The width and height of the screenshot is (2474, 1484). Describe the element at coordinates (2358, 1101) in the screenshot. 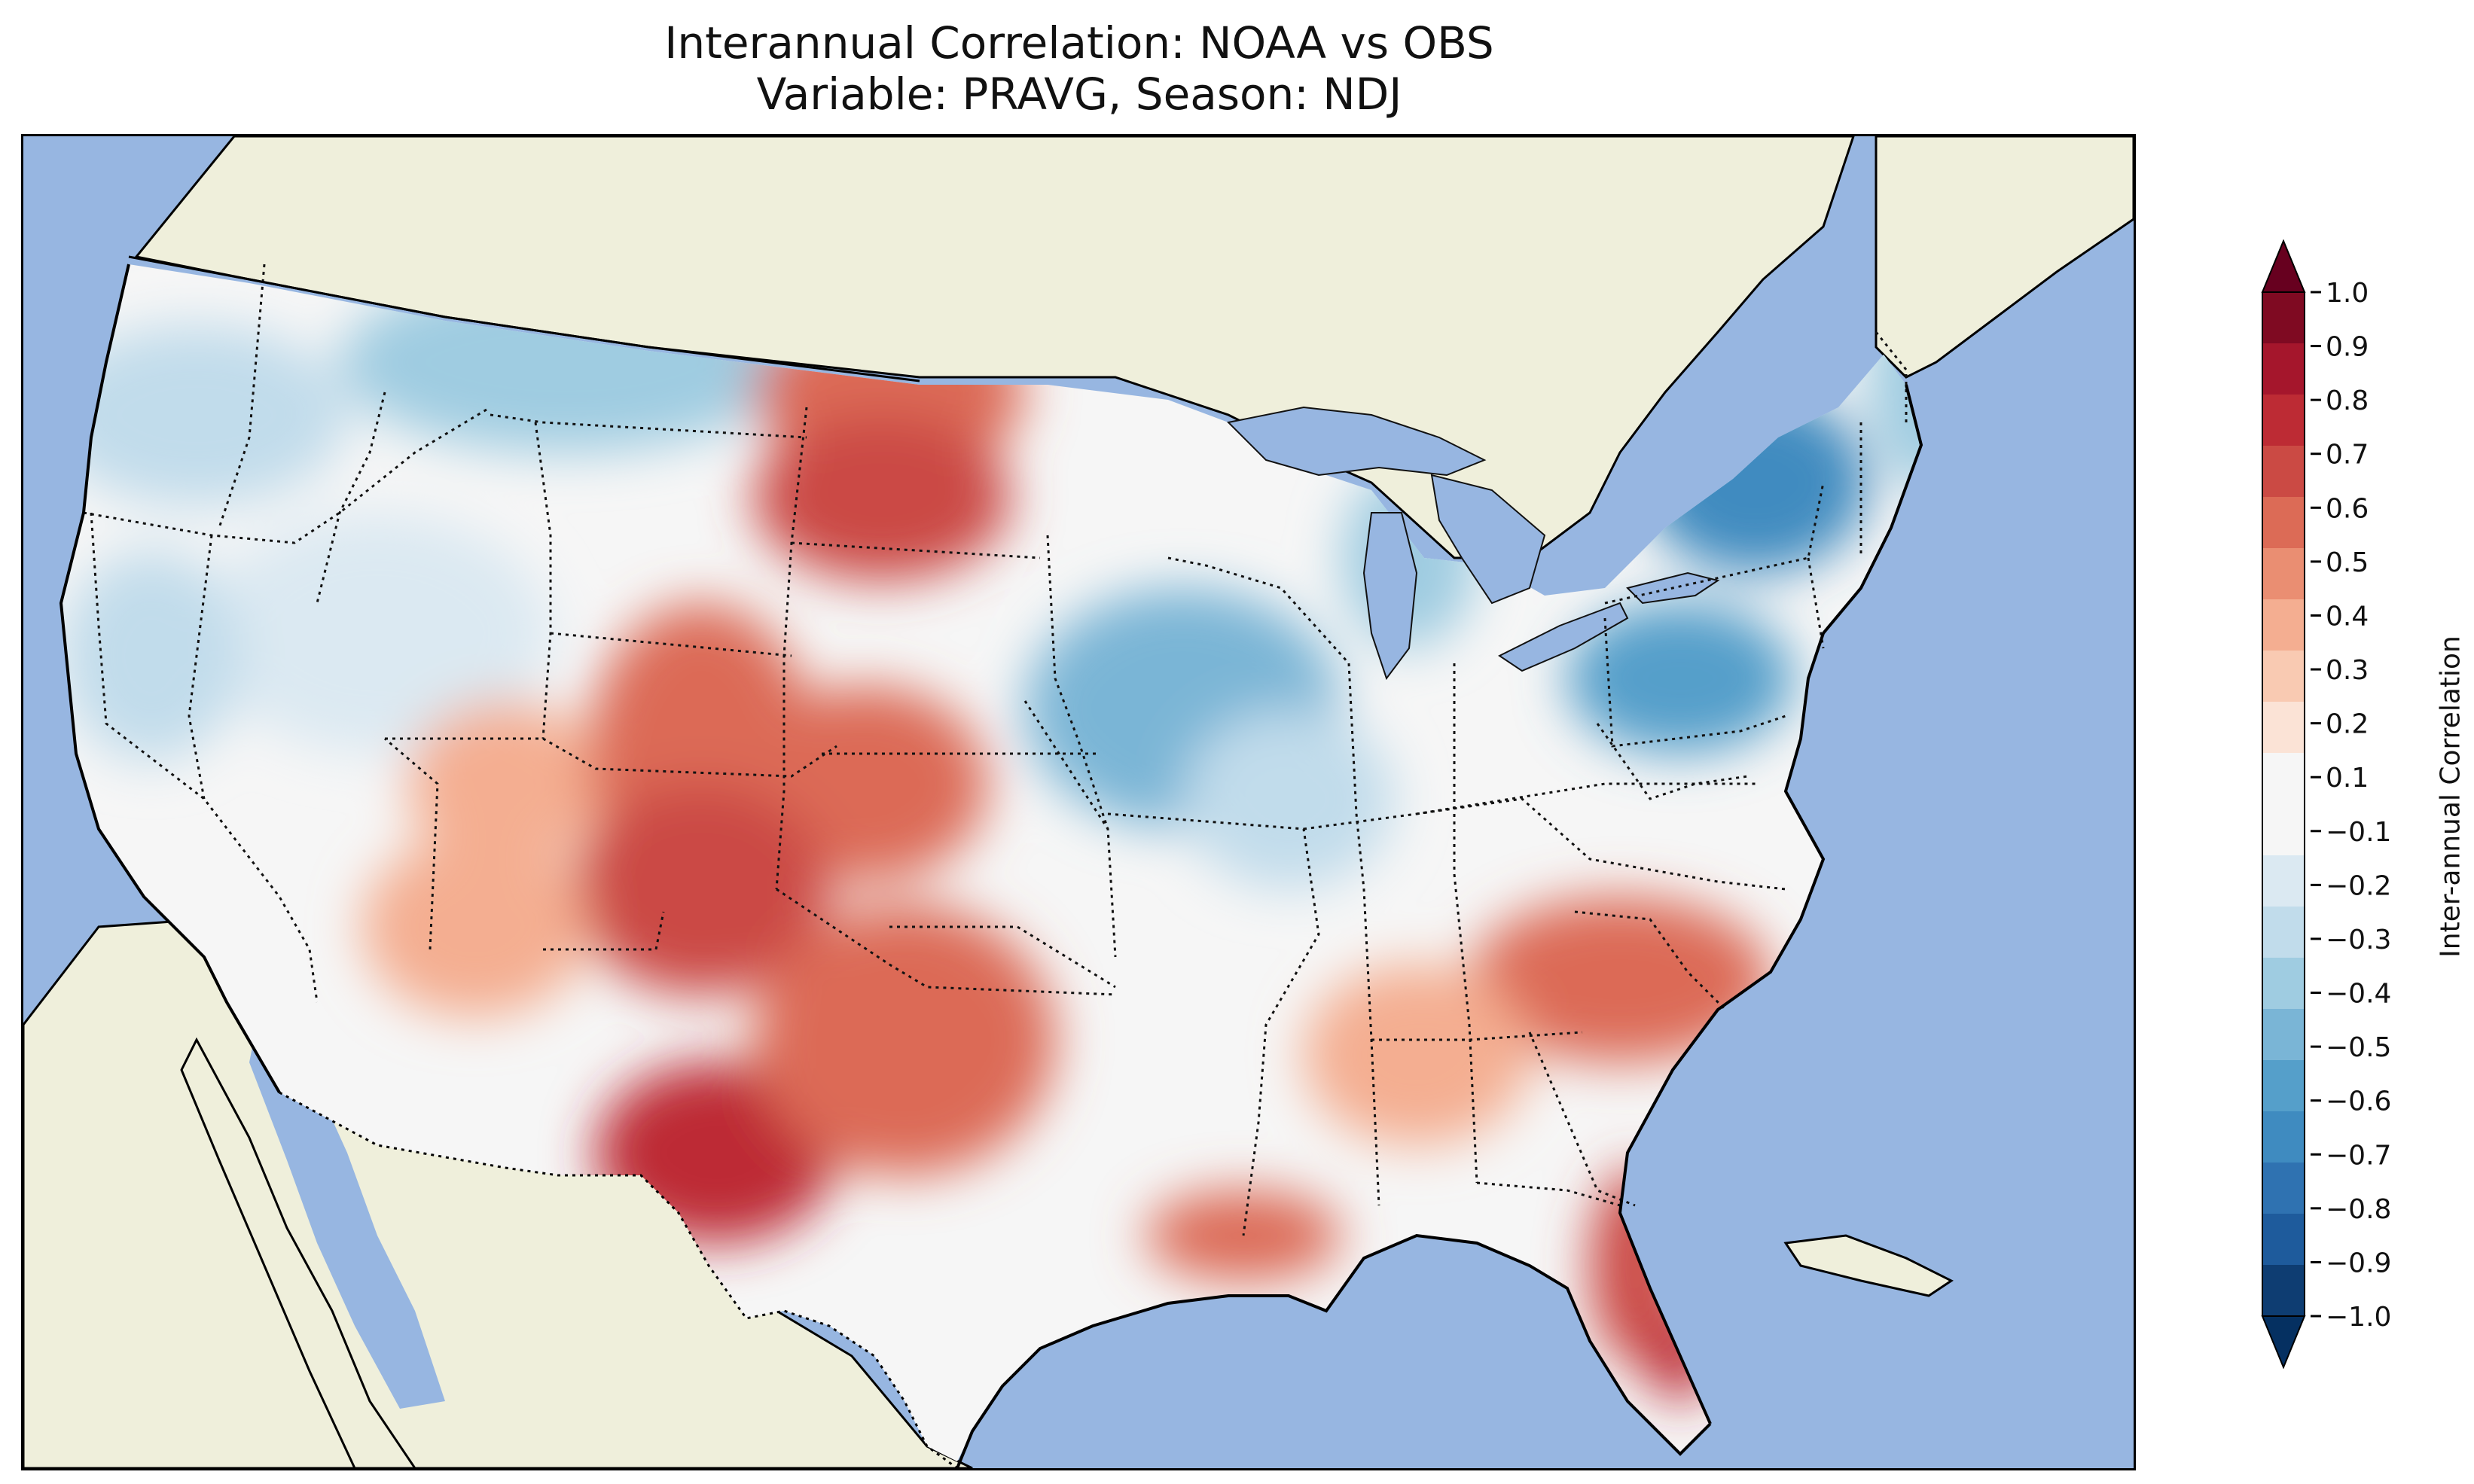

I see `colorbar-tick-label: −0.6` at that location.